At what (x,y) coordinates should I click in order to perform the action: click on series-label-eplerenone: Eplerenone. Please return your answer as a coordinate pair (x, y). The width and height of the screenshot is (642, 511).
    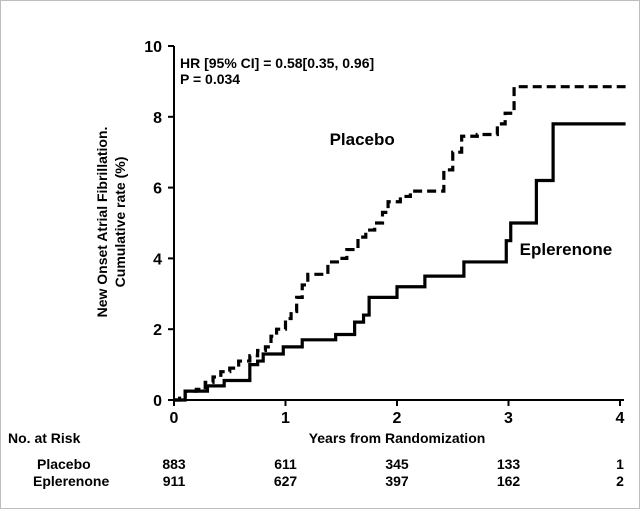
    Looking at the image, I should click on (566, 249).